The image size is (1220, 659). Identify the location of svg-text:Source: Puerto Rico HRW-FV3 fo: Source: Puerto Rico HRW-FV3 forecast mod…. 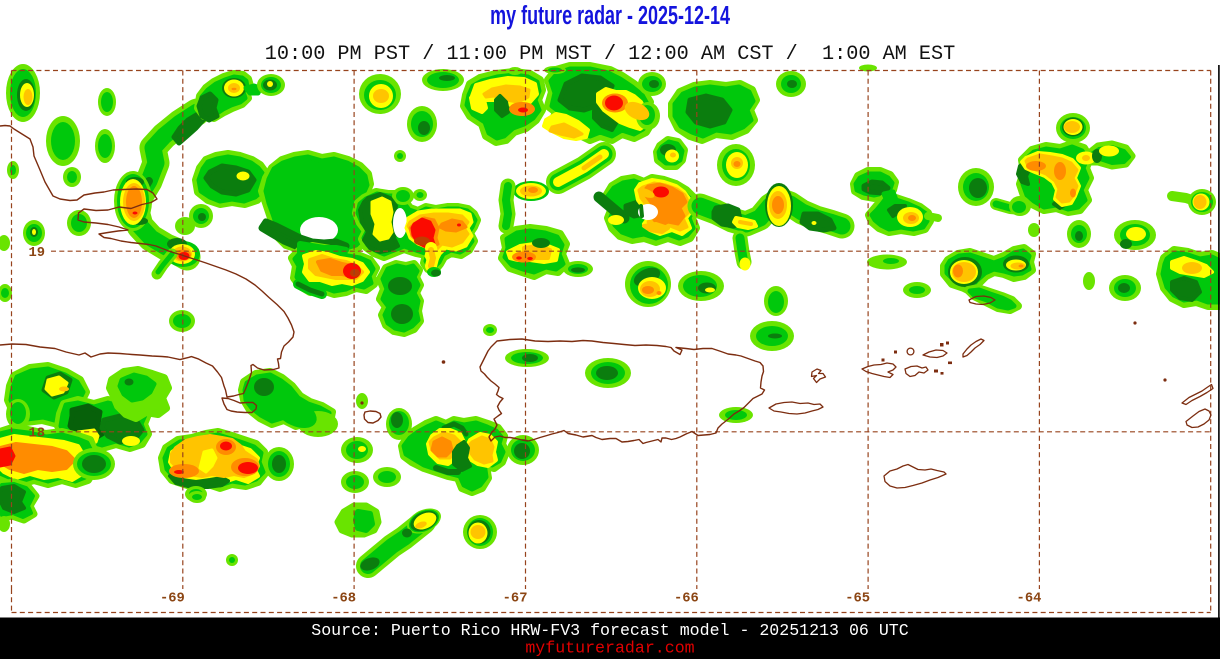
(610, 630).